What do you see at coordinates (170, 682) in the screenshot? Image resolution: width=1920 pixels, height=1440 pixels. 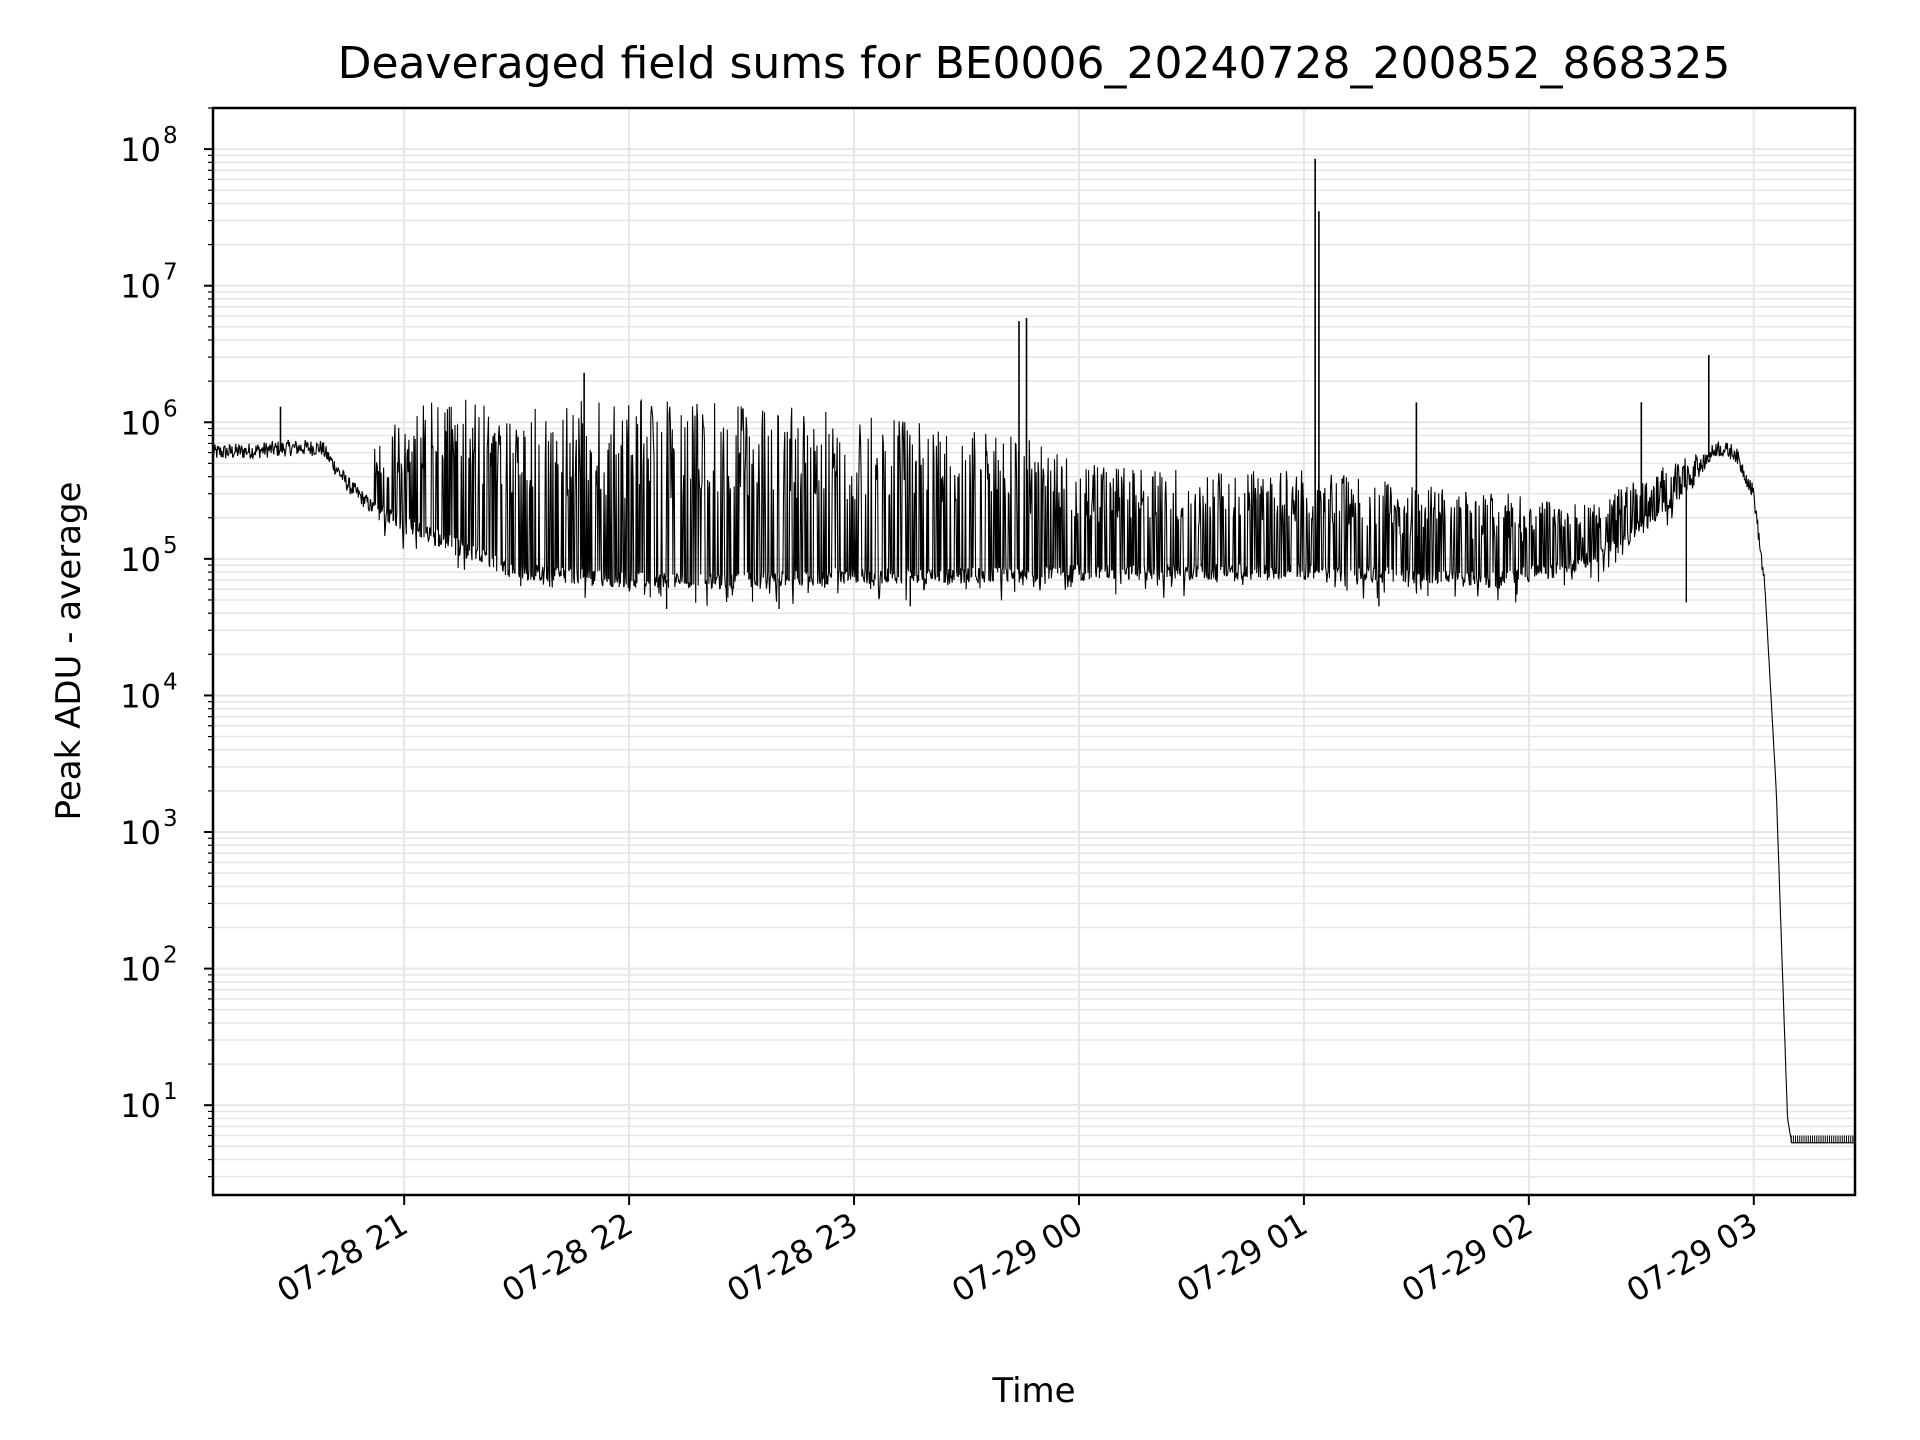 I see `y-tick-label-exponent: 4` at bounding box center [170, 682].